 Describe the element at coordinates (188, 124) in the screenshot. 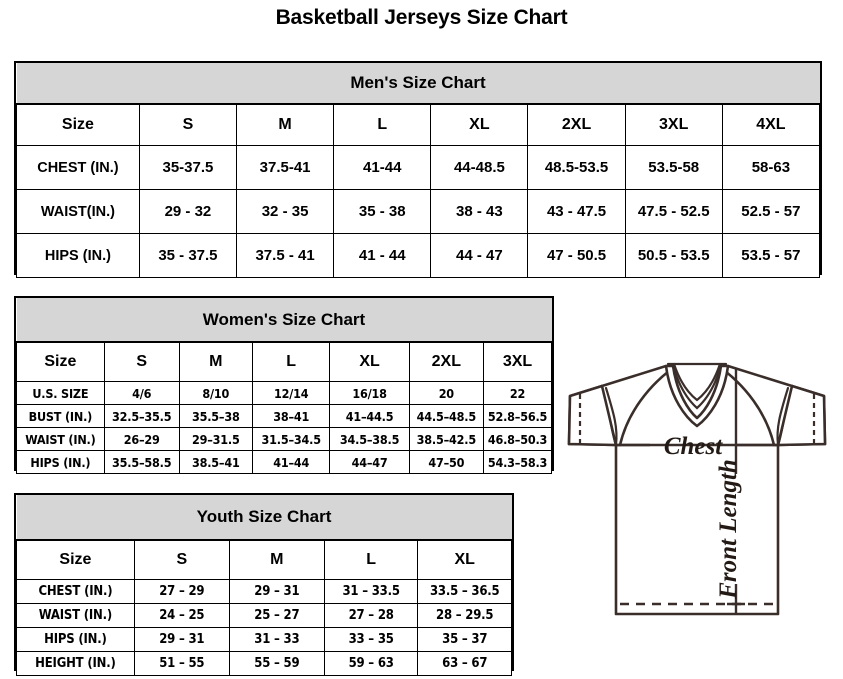

I see `mens-col-s: S` at that location.